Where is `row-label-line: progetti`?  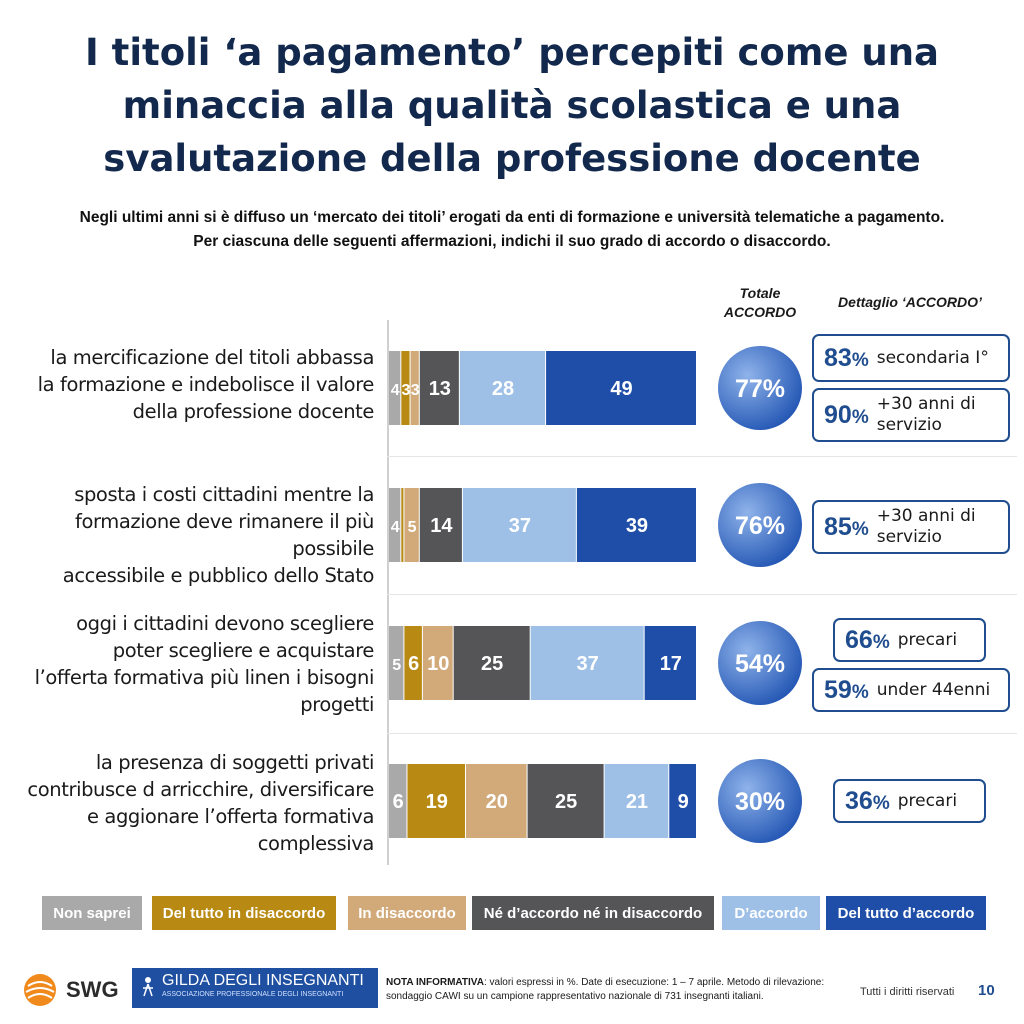 row-label-line: progetti is located at coordinates (337, 704).